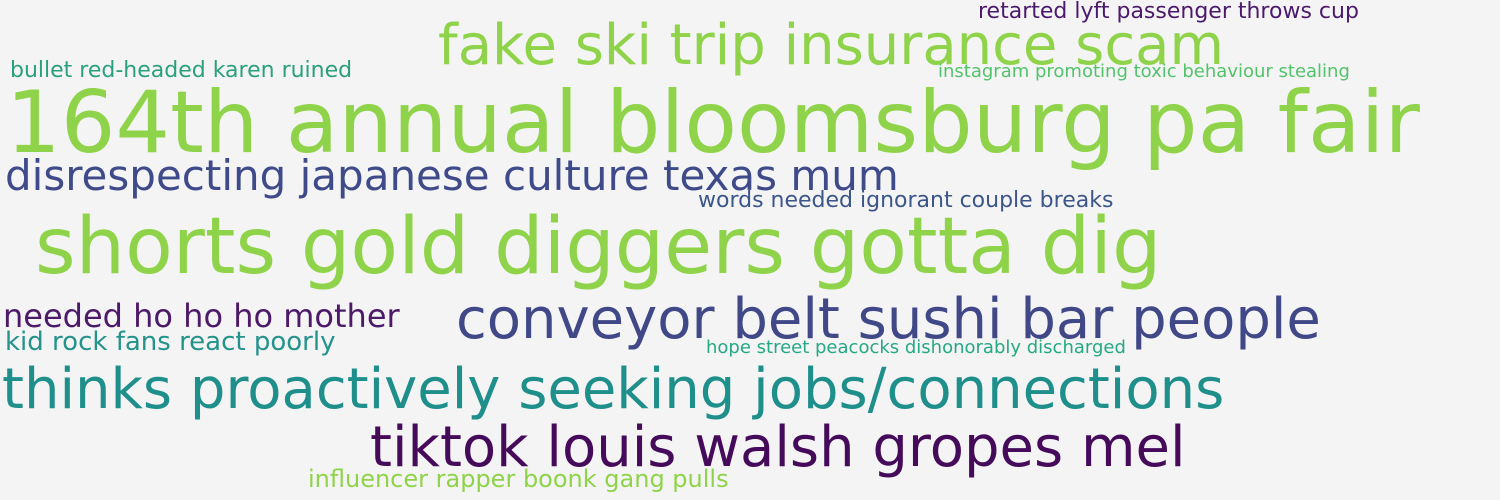  What do you see at coordinates (598, 247) in the screenshot?
I see `phrase-shorts-gold-diggers: shorts gold diggers gotta dig` at bounding box center [598, 247].